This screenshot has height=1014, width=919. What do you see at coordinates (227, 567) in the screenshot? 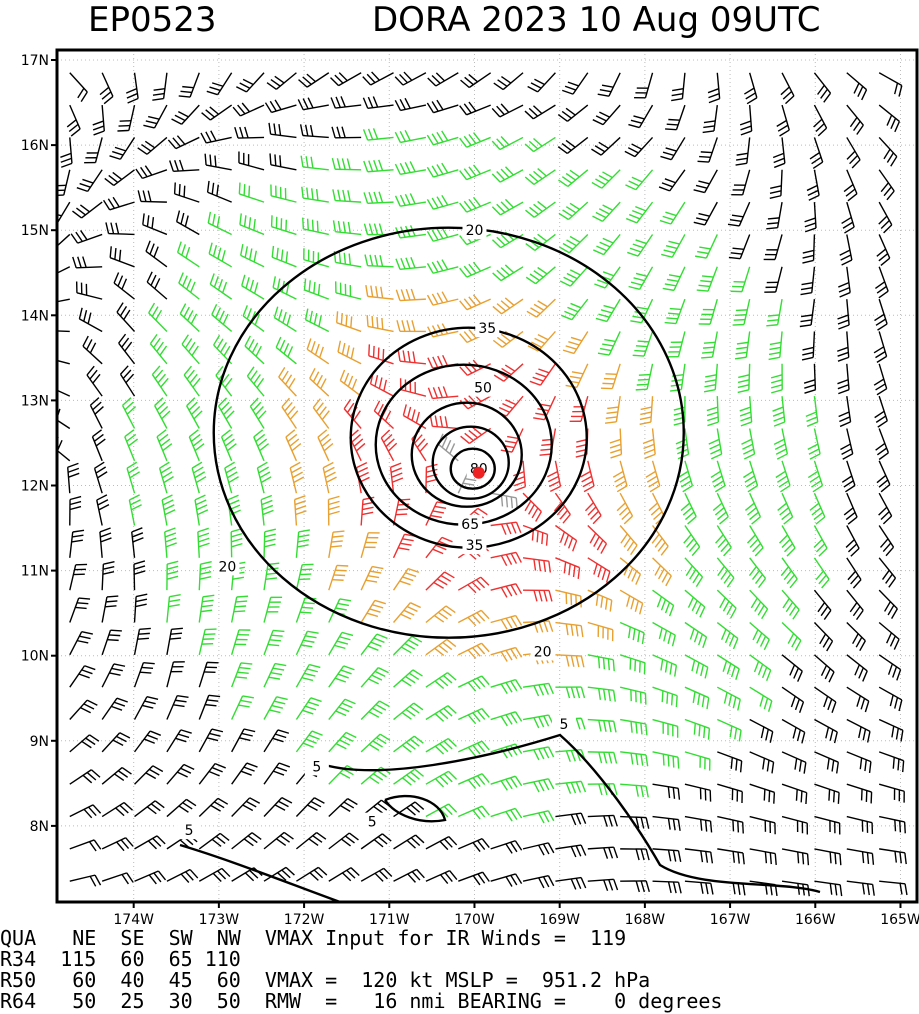
I see `contour-label: 20` at bounding box center [227, 567].